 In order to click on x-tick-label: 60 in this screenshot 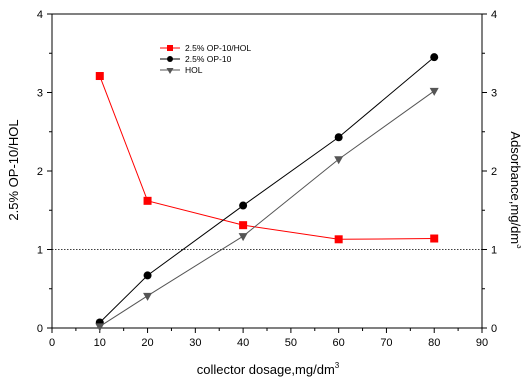, I will do `click(339, 343)`.